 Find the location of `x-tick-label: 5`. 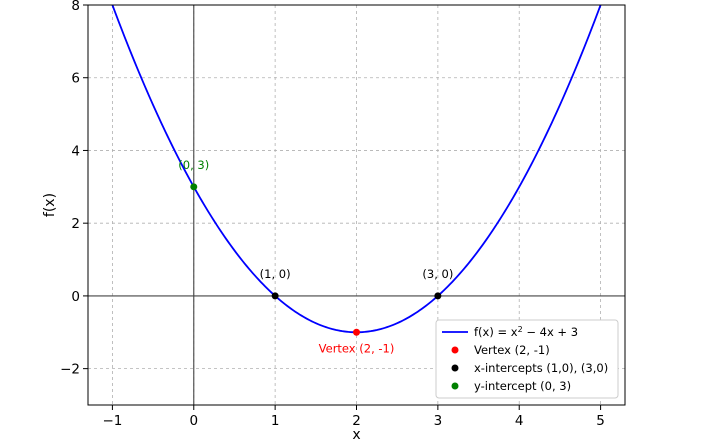

x-tick-label: 5 is located at coordinates (600, 421).